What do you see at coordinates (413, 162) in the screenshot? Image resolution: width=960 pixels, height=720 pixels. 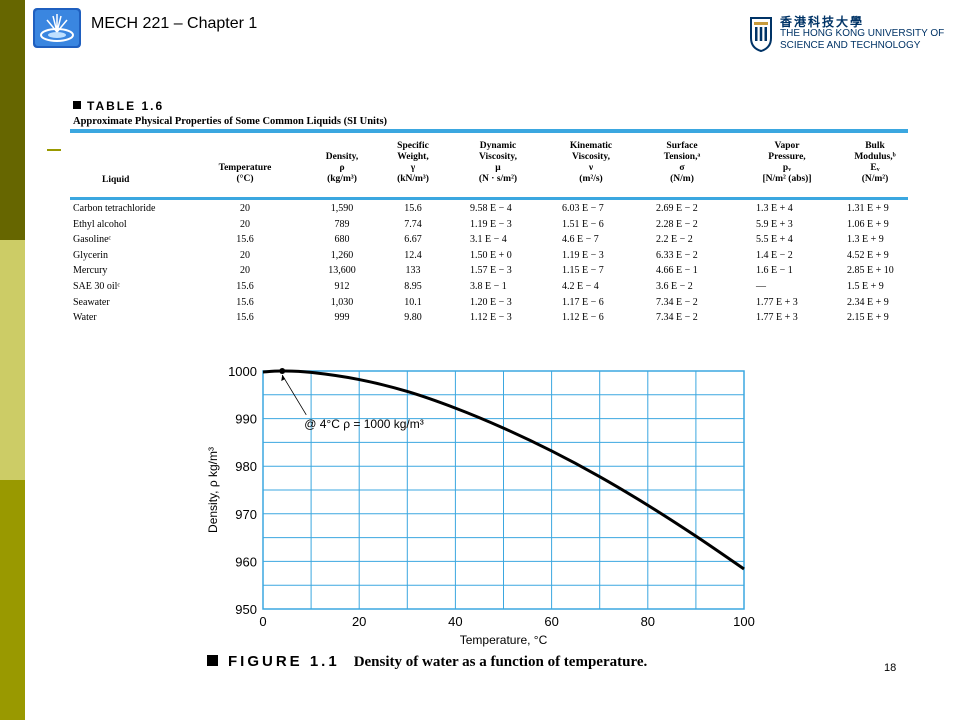 I see `table-column-header: Specific Weight, γ (kN/m³)` at bounding box center [413, 162].